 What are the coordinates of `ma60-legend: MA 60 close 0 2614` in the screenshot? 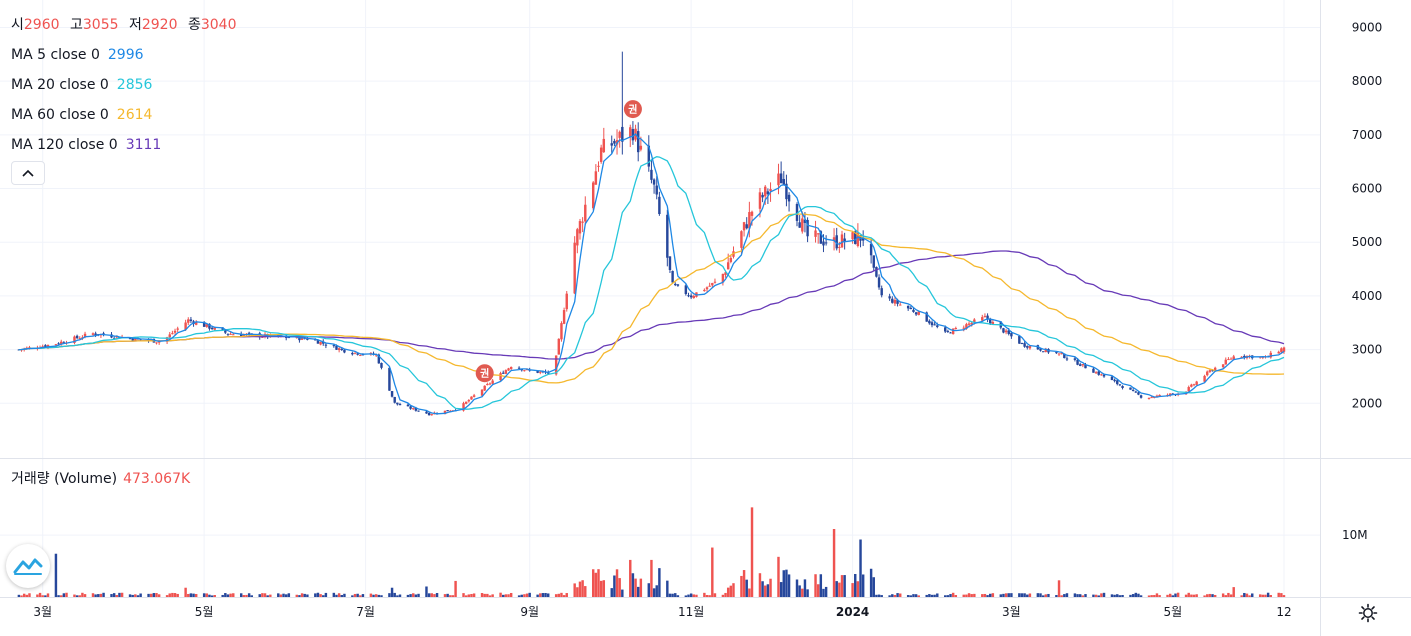 It's located at (81, 115).